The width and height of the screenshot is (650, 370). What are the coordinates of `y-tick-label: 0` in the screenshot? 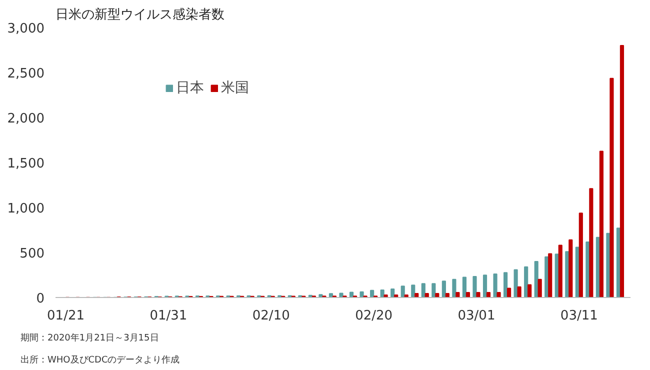 It's located at (40, 299).